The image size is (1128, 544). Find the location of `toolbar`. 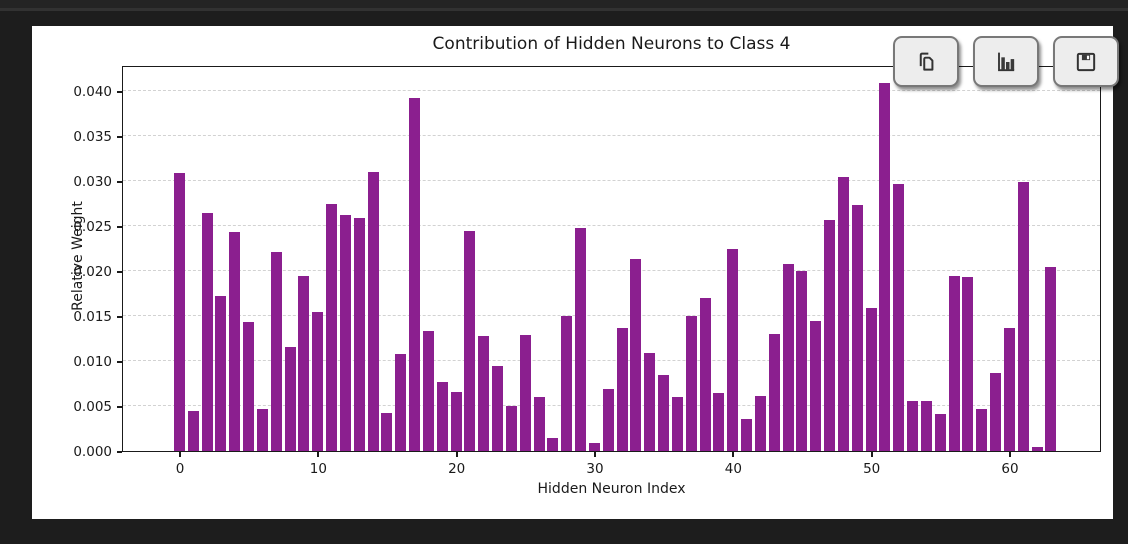

toolbar is located at coordinates (1010, 63).